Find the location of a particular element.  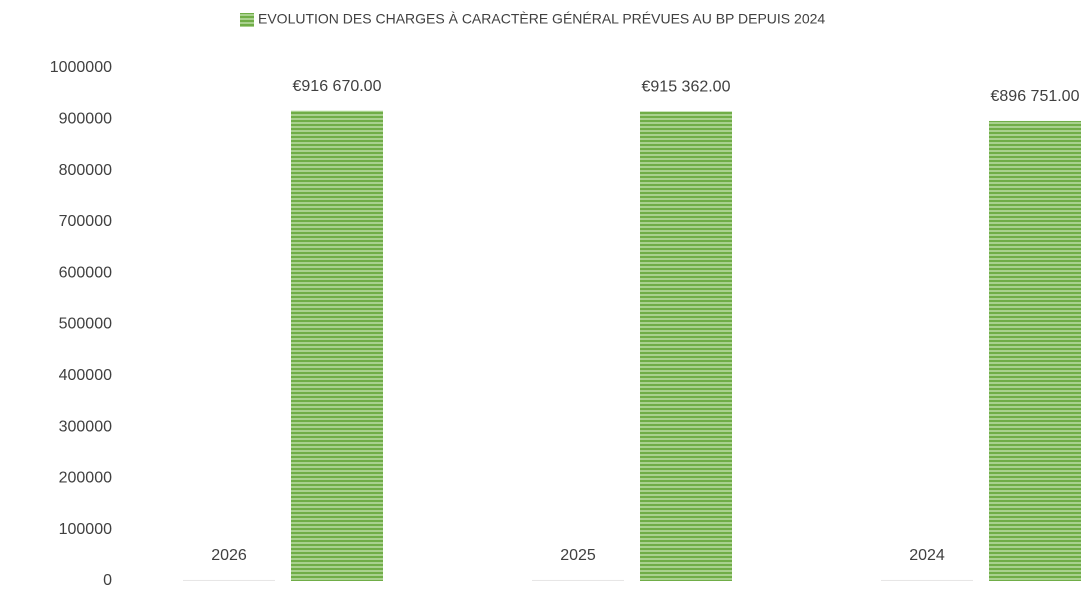

data-label: 2024 is located at coordinates (927, 555).